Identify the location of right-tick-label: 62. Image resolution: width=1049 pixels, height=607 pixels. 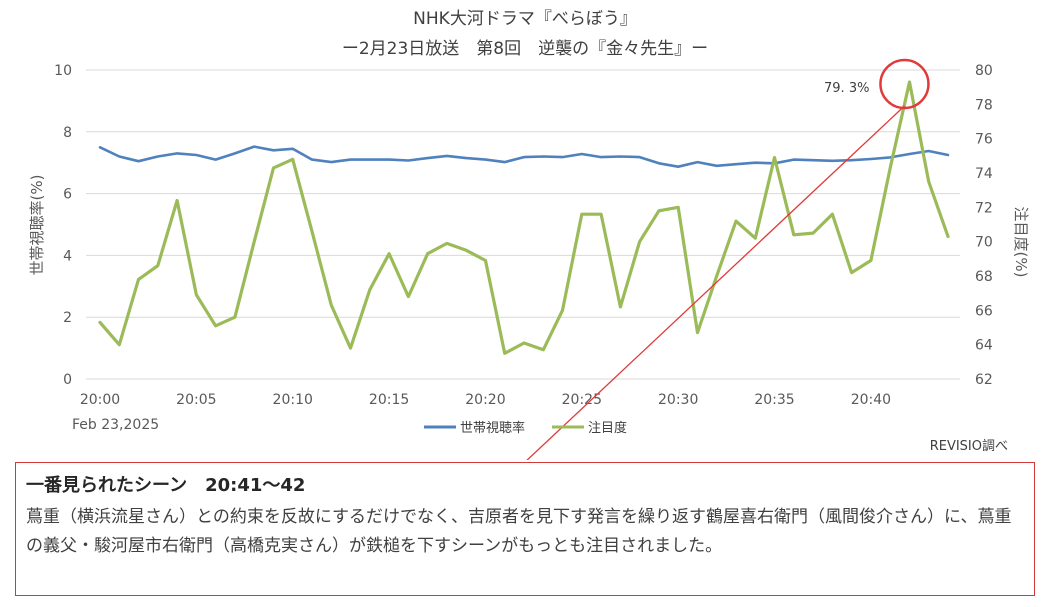
(984, 380).